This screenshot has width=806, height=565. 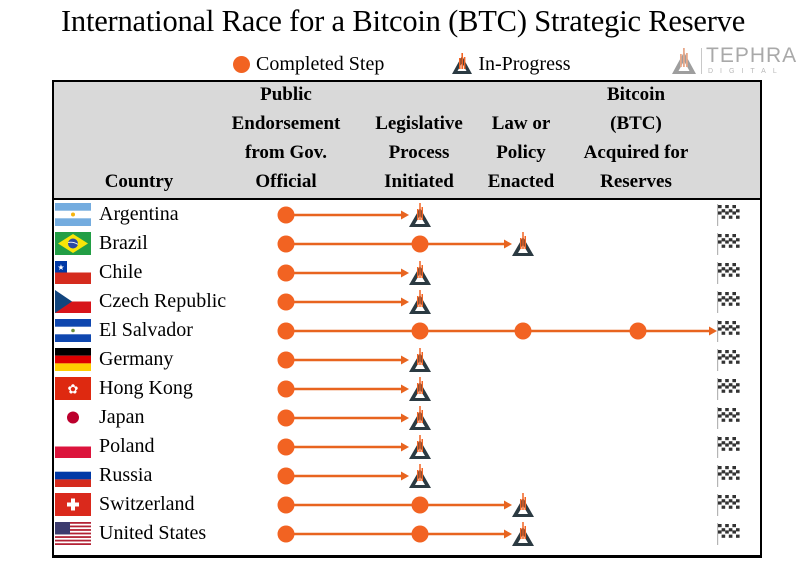 I want to click on table-row: Argentina, so click(x=407, y=214).